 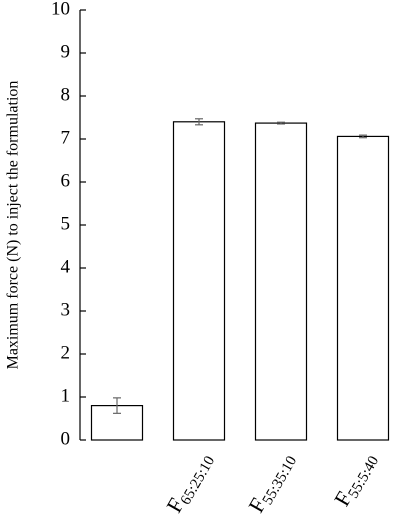 I want to click on y-tick-label: 6, so click(x=66, y=180).